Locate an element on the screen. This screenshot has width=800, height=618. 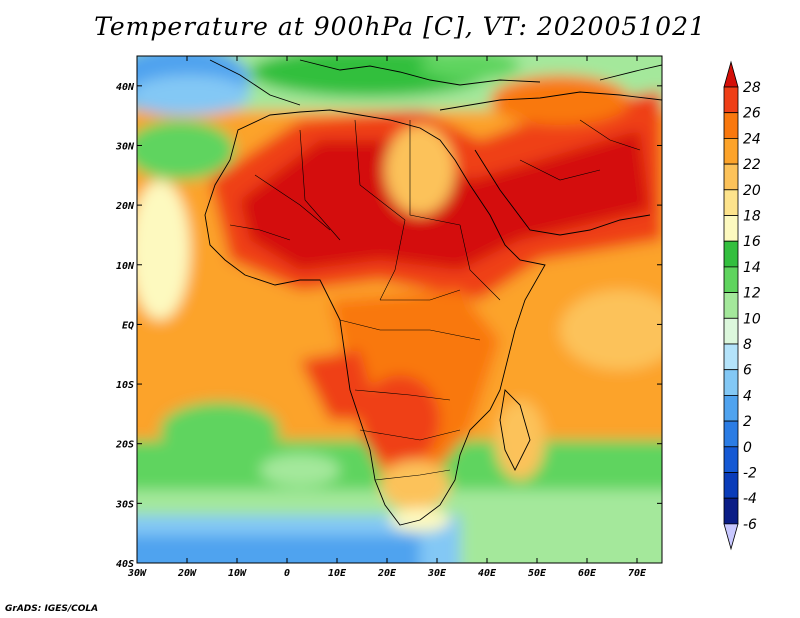
colorbar-label: 10 is located at coordinates (752, 319).